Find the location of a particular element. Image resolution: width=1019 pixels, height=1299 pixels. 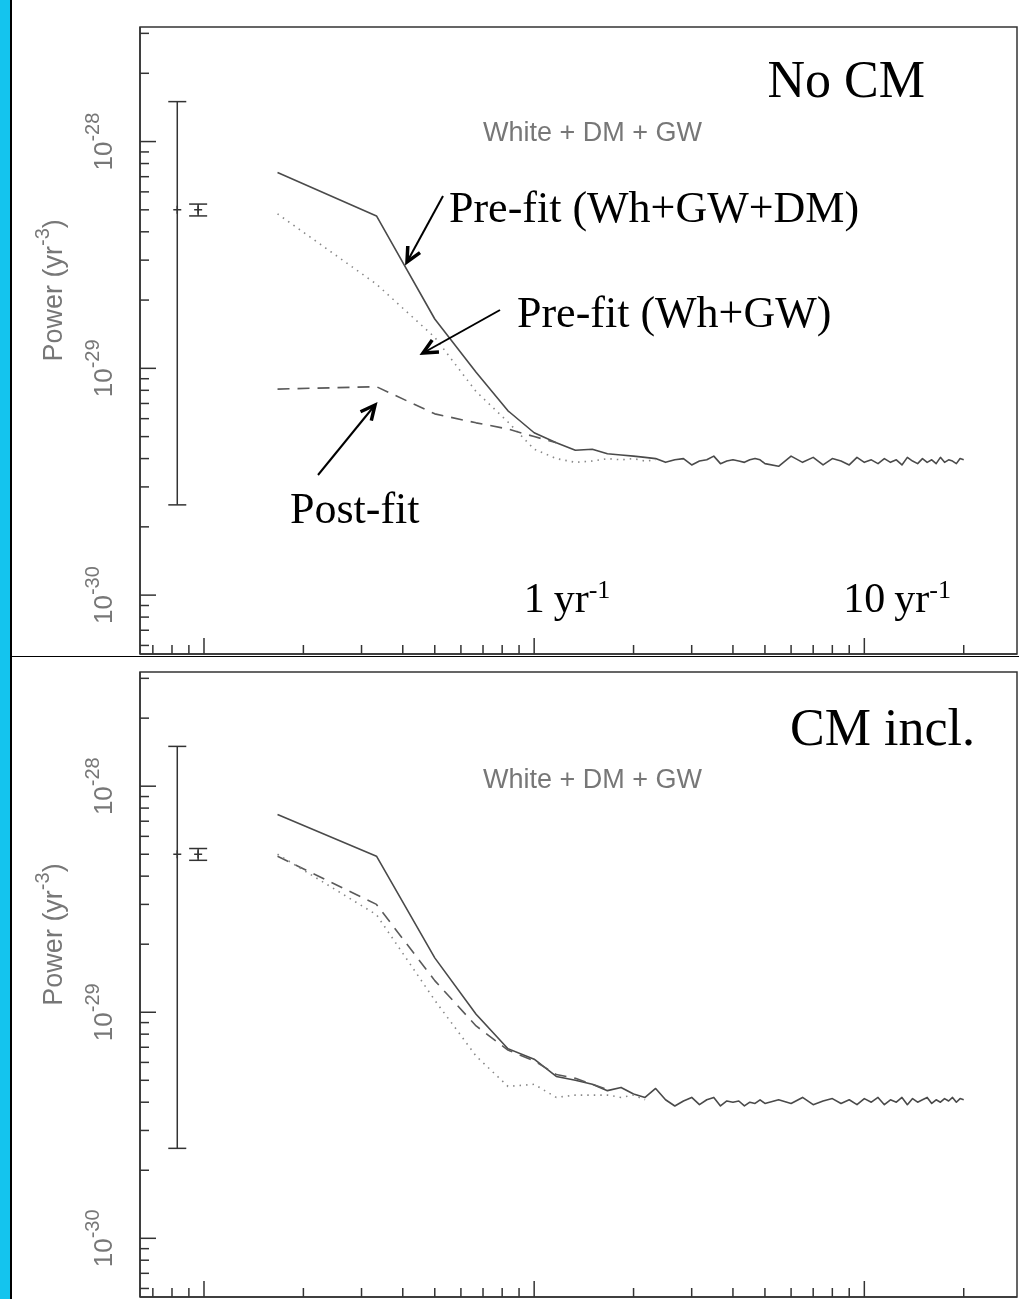

text: No CM is located at coordinates (846, 79).